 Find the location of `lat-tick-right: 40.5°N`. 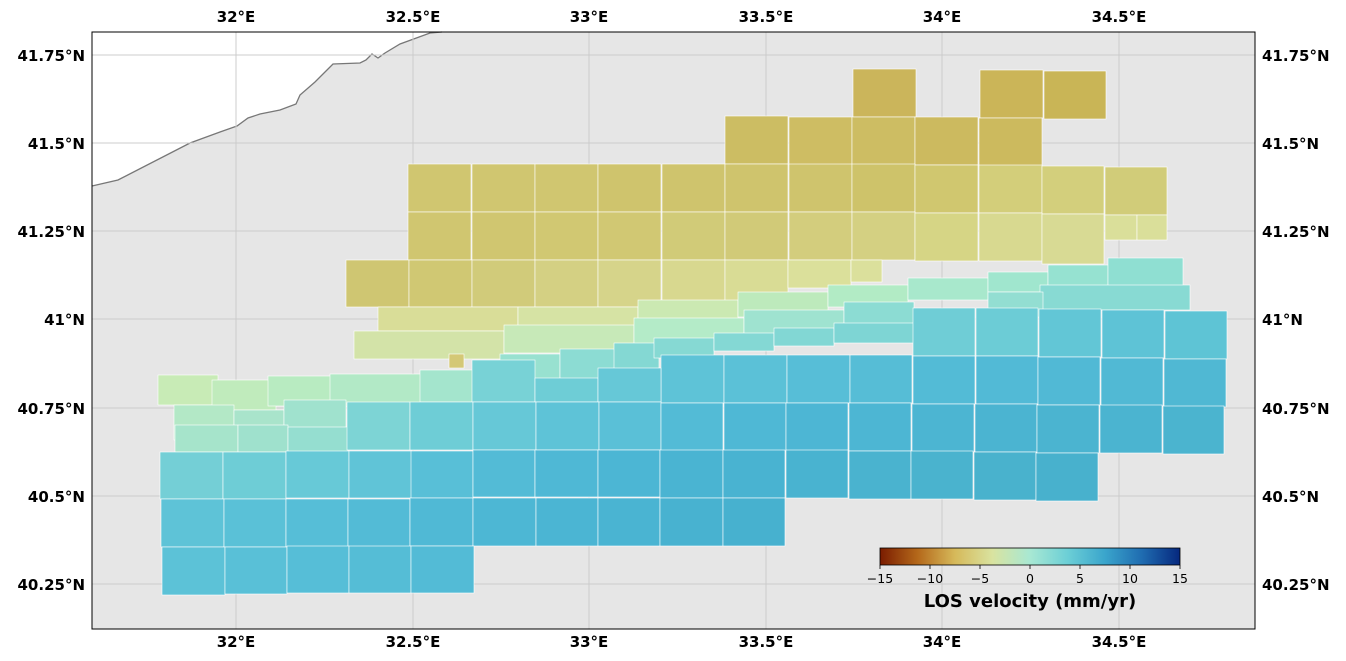

lat-tick-right: 40.5°N is located at coordinates (1290, 497).